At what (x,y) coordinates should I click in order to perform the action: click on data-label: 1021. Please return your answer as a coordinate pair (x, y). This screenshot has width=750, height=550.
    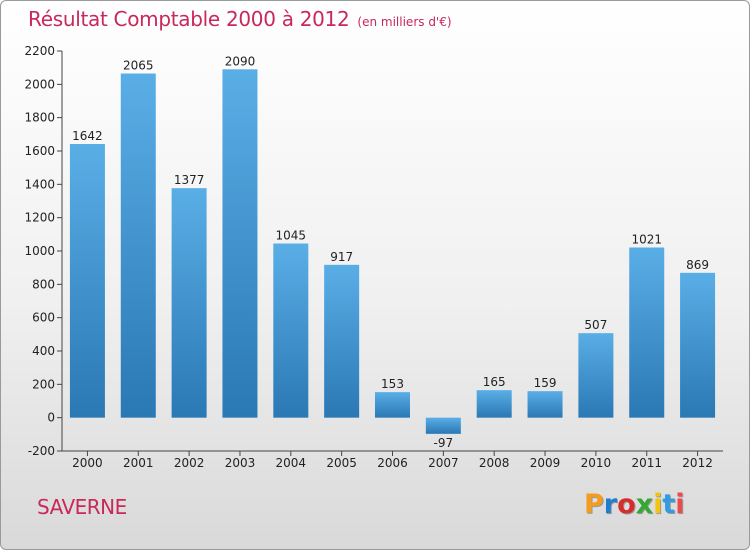
    Looking at the image, I should click on (646, 240).